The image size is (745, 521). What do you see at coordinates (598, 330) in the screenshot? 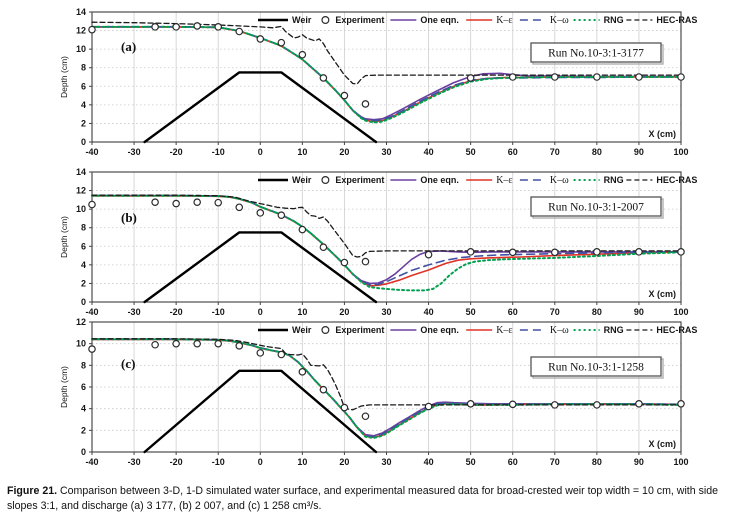
I see `legend-item-rng: RNG` at bounding box center [598, 330].